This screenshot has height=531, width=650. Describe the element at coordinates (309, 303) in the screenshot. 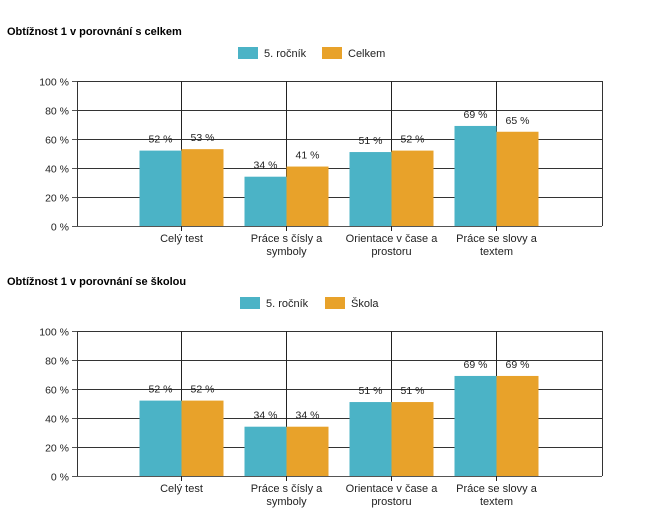

I see `legend: 5. ročník Škola` at that location.